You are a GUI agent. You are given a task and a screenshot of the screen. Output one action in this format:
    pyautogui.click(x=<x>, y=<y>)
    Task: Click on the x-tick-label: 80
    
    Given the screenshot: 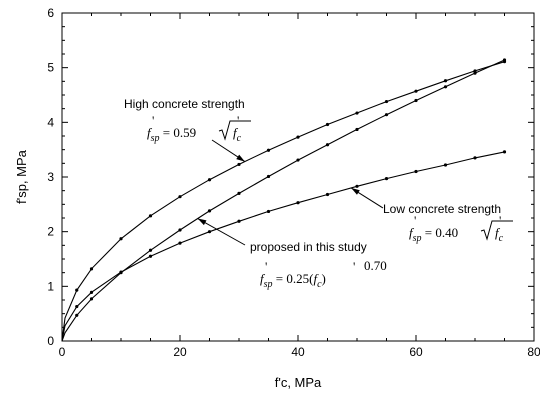 What is the action you would take?
    pyautogui.click(x=533, y=352)
    